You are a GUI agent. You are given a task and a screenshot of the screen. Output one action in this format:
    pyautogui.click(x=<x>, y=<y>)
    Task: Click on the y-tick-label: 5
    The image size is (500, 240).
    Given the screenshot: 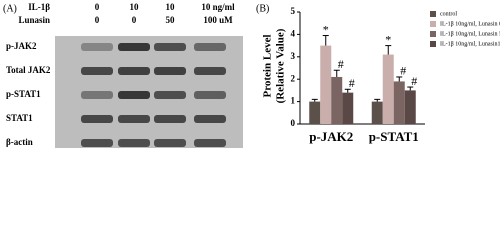 What is the action you would take?
    pyautogui.click(x=293, y=11)
    